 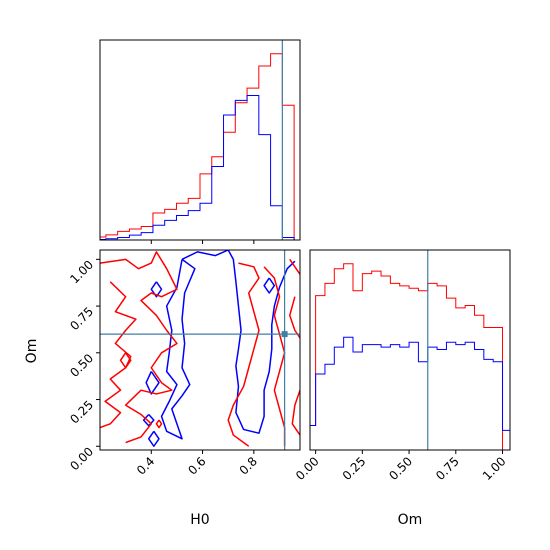 What do you see at coordinates (81, 412) in the screenshot?
I see `contour-ytick-label-1: 0.25` at bounding box center [81, 412].